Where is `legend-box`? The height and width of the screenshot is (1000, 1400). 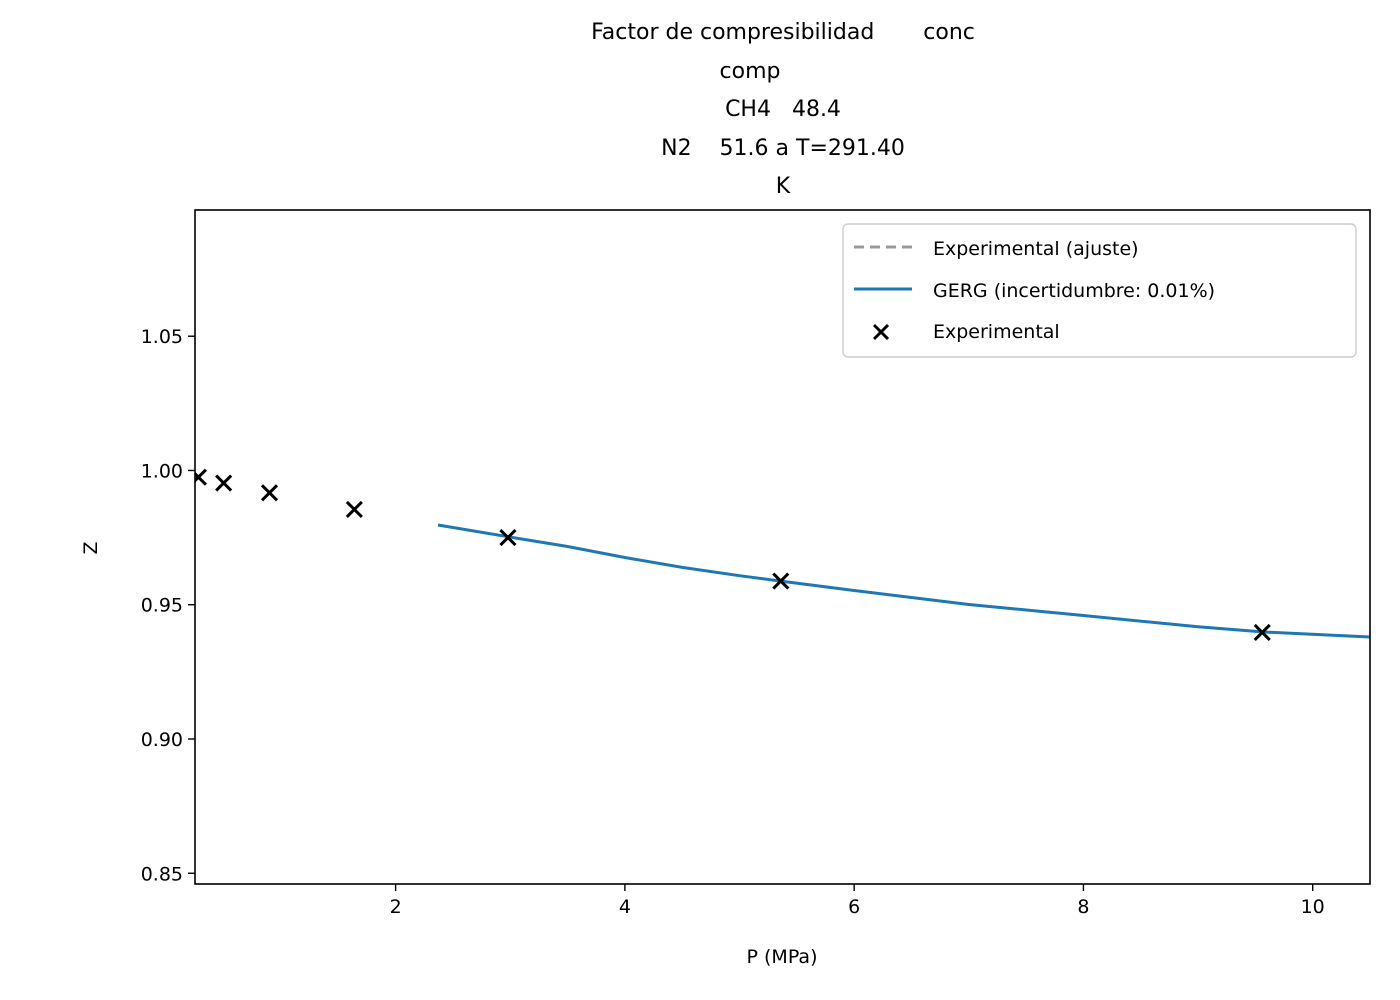 legend-box is located at coordinates (1099, 290).